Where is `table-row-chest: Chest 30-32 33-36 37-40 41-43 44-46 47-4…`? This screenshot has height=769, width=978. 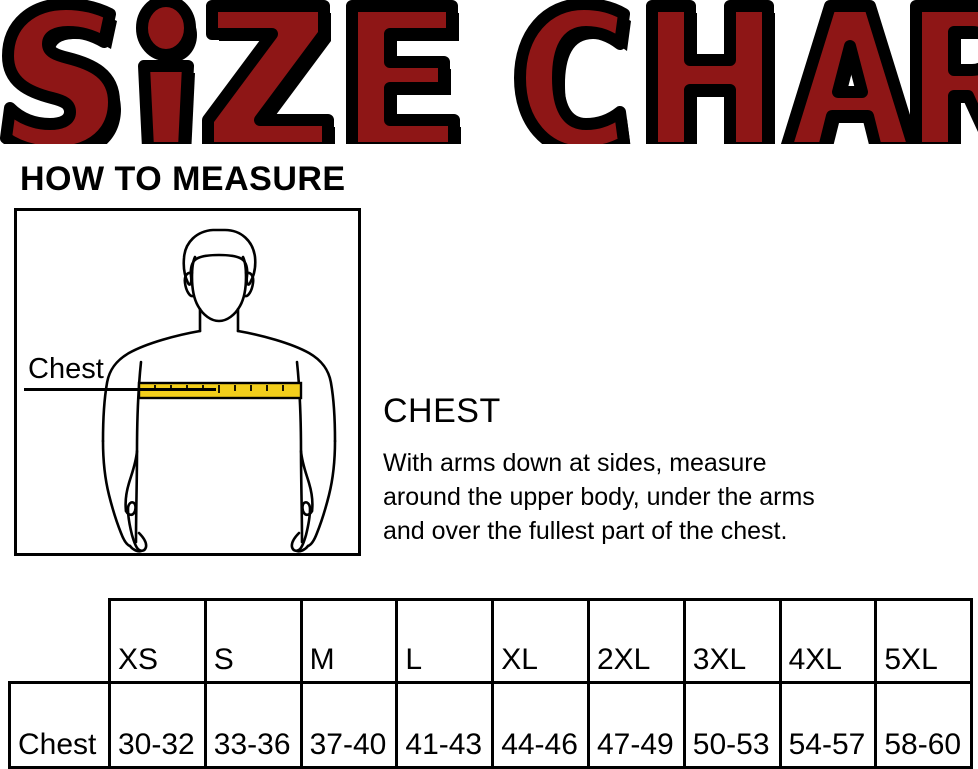 table-row-chest: Chest 30-32 33-36 37-40 41-43 44-46 47-4… is located at coordinates (491, 725).